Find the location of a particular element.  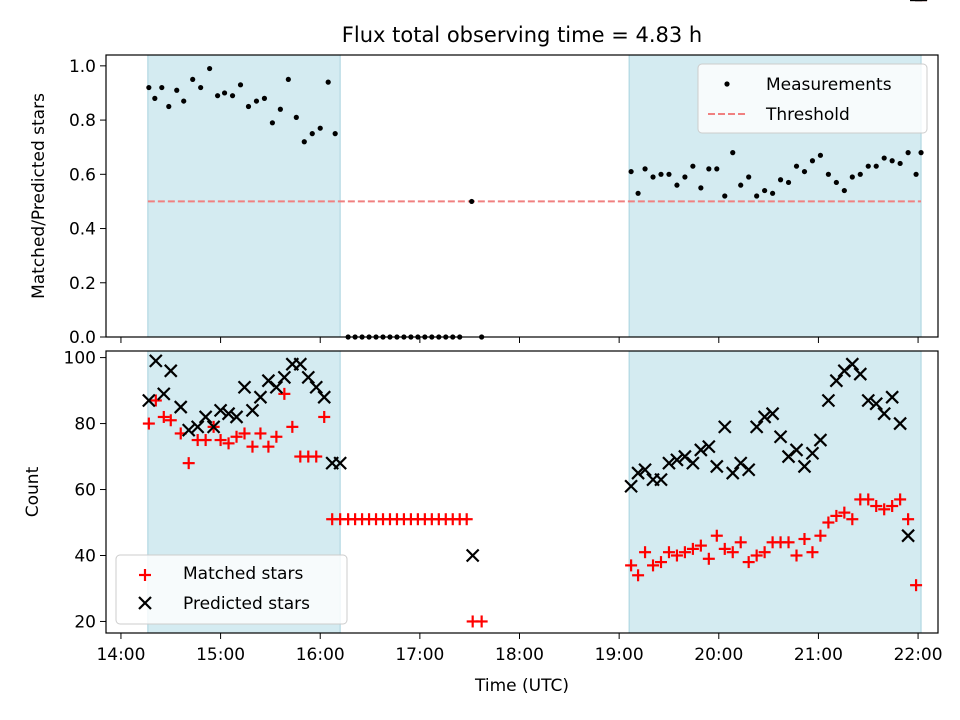

top-panel-x-ticks is located at coordinates (519, 340).